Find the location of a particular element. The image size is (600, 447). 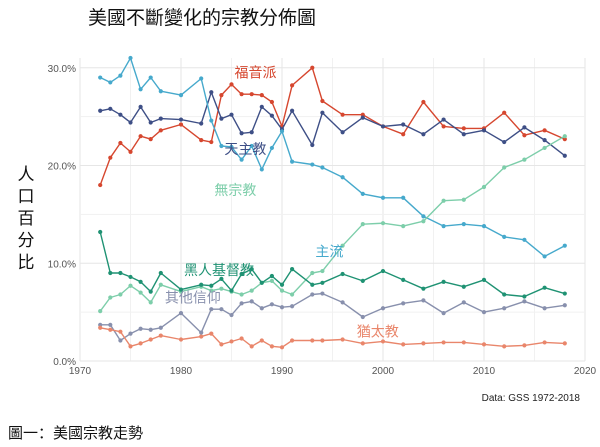

series-黑人基督教 is located at coordinates (332, 264).